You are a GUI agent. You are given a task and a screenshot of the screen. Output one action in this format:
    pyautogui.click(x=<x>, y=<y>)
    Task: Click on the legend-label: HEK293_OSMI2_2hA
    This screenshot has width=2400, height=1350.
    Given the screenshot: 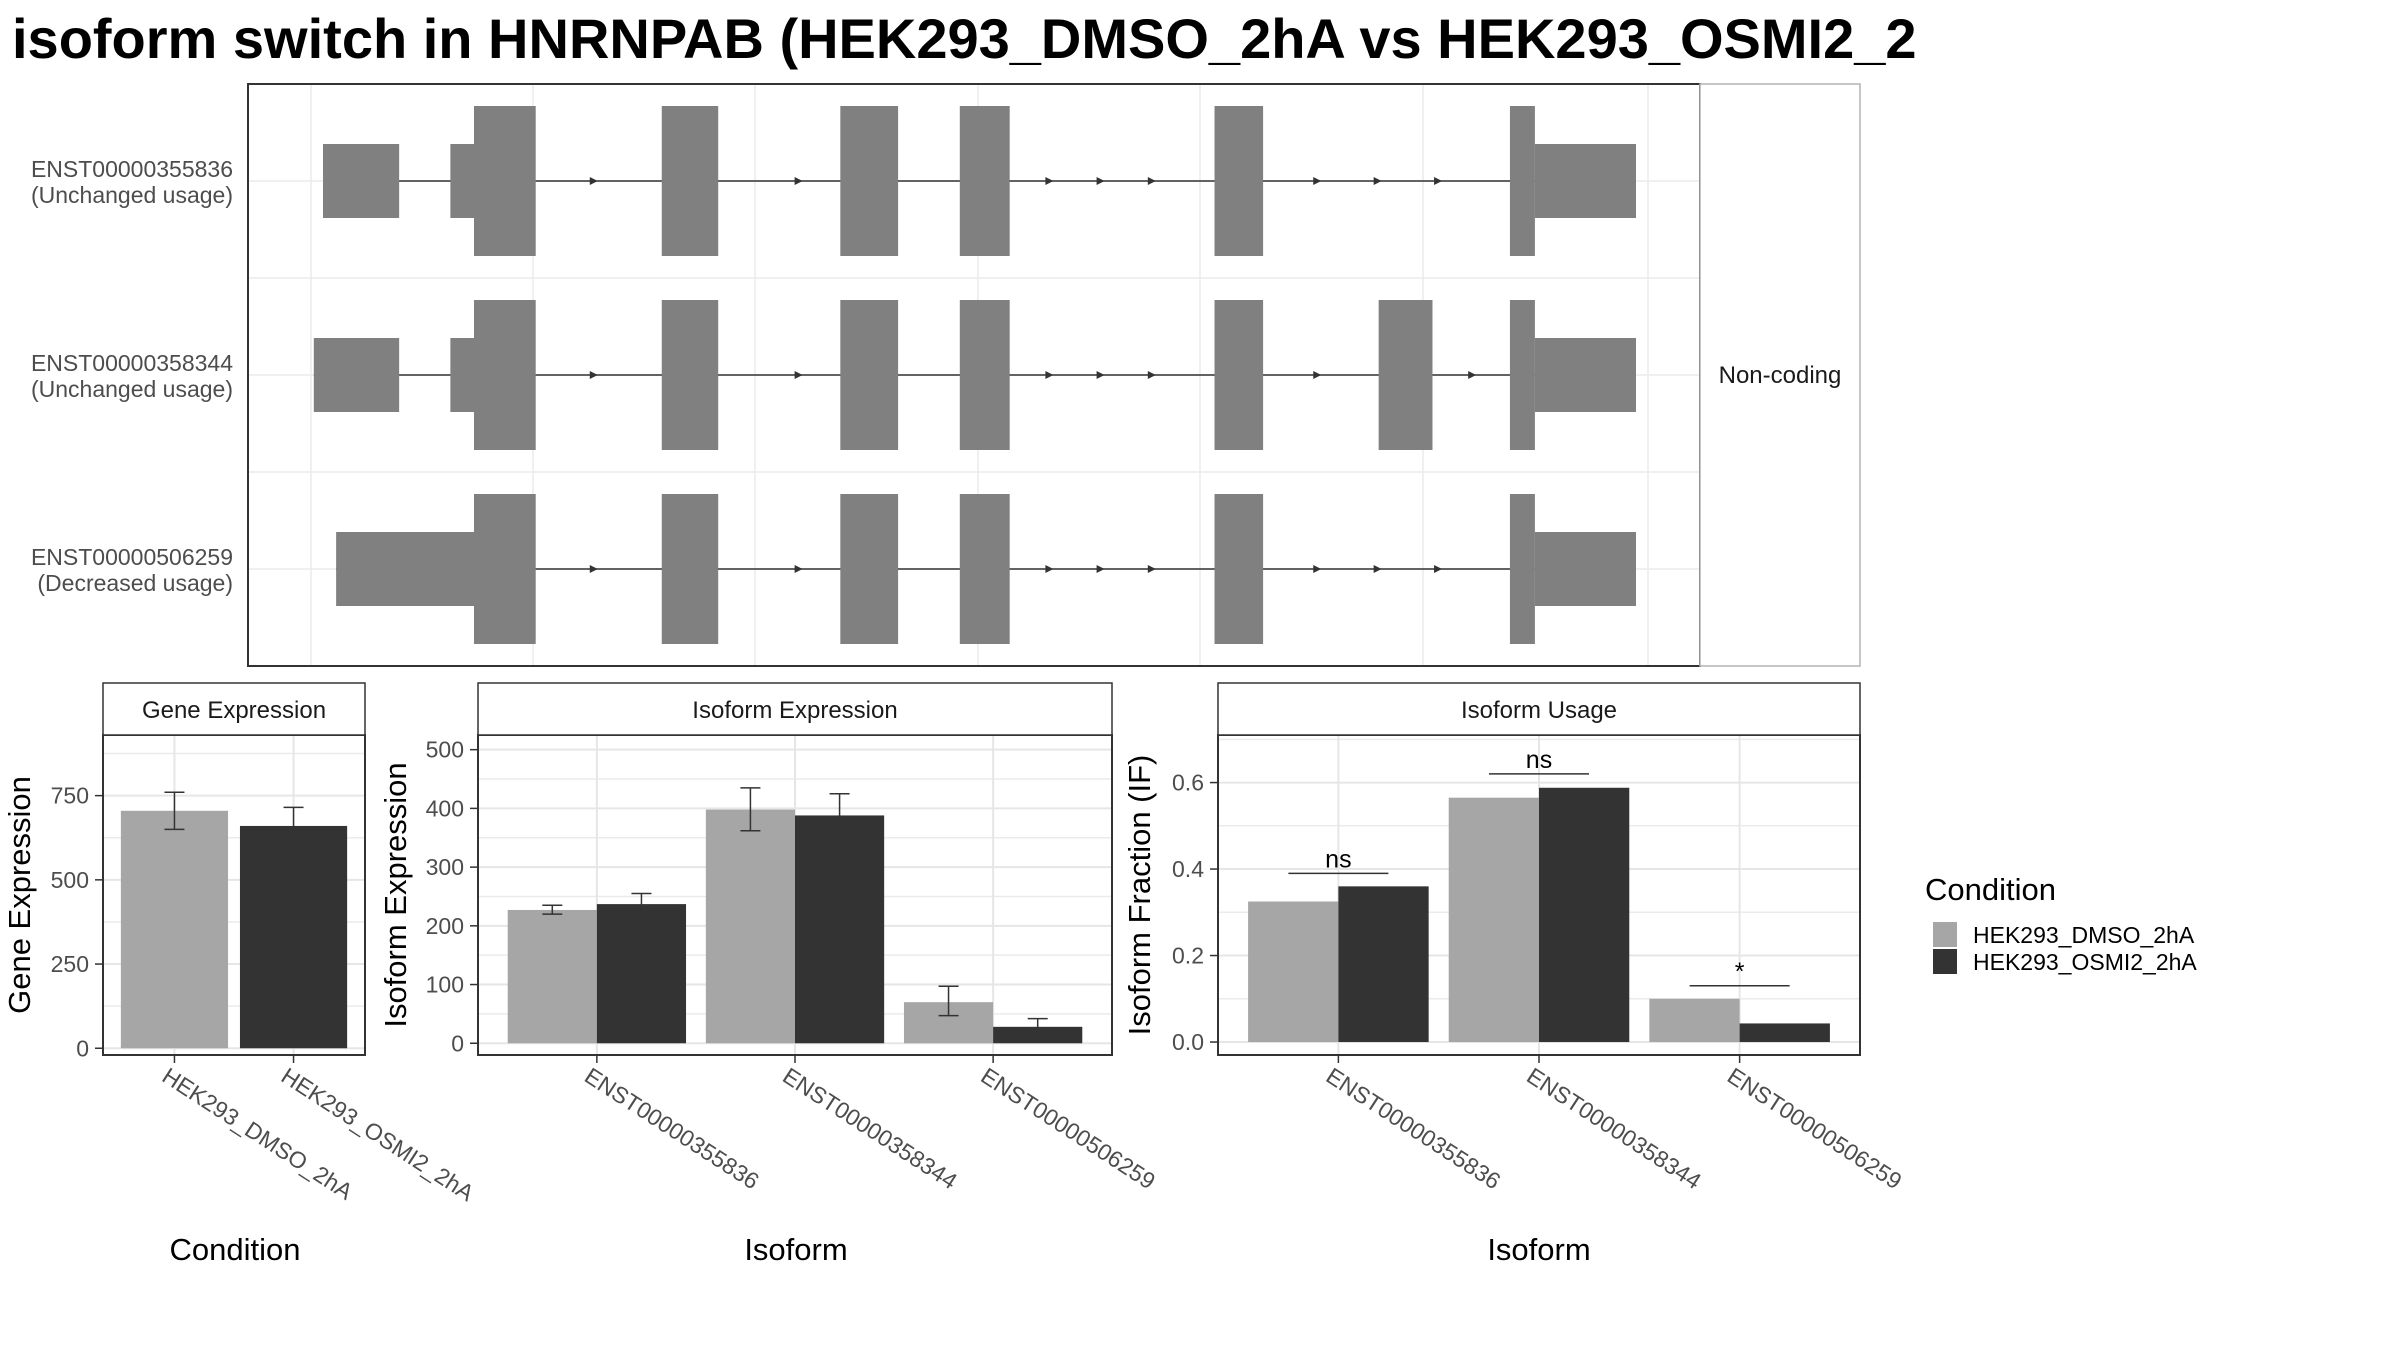 What is the action you would take?
    pyautogui.click(x=2085, y=962)
    